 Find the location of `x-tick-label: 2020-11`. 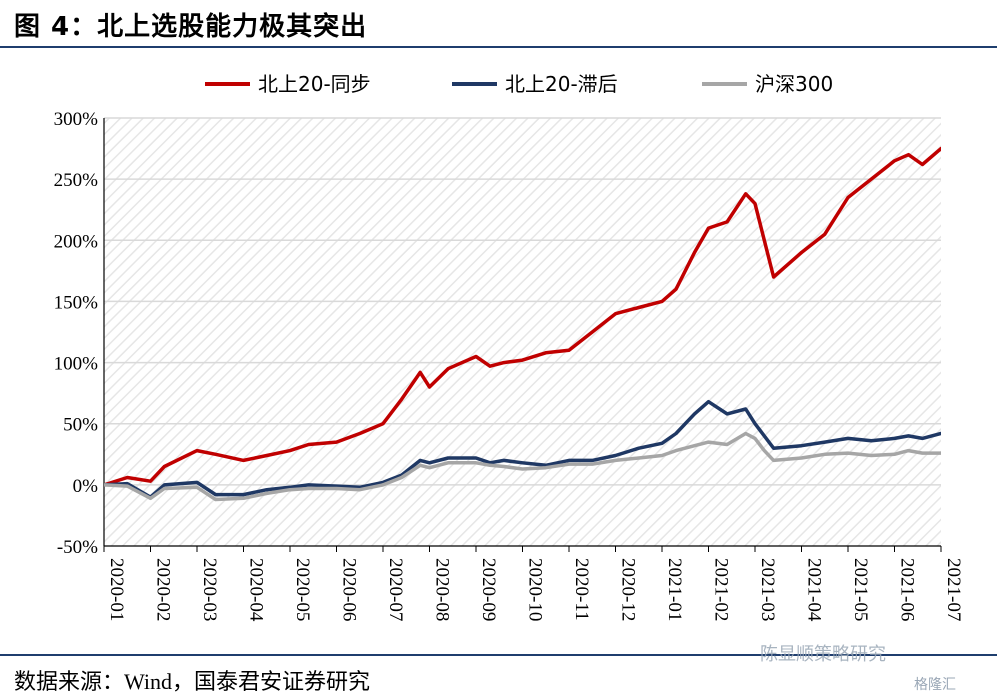

x-tick-label: 2020-11 is located at coordinates (581, 589).